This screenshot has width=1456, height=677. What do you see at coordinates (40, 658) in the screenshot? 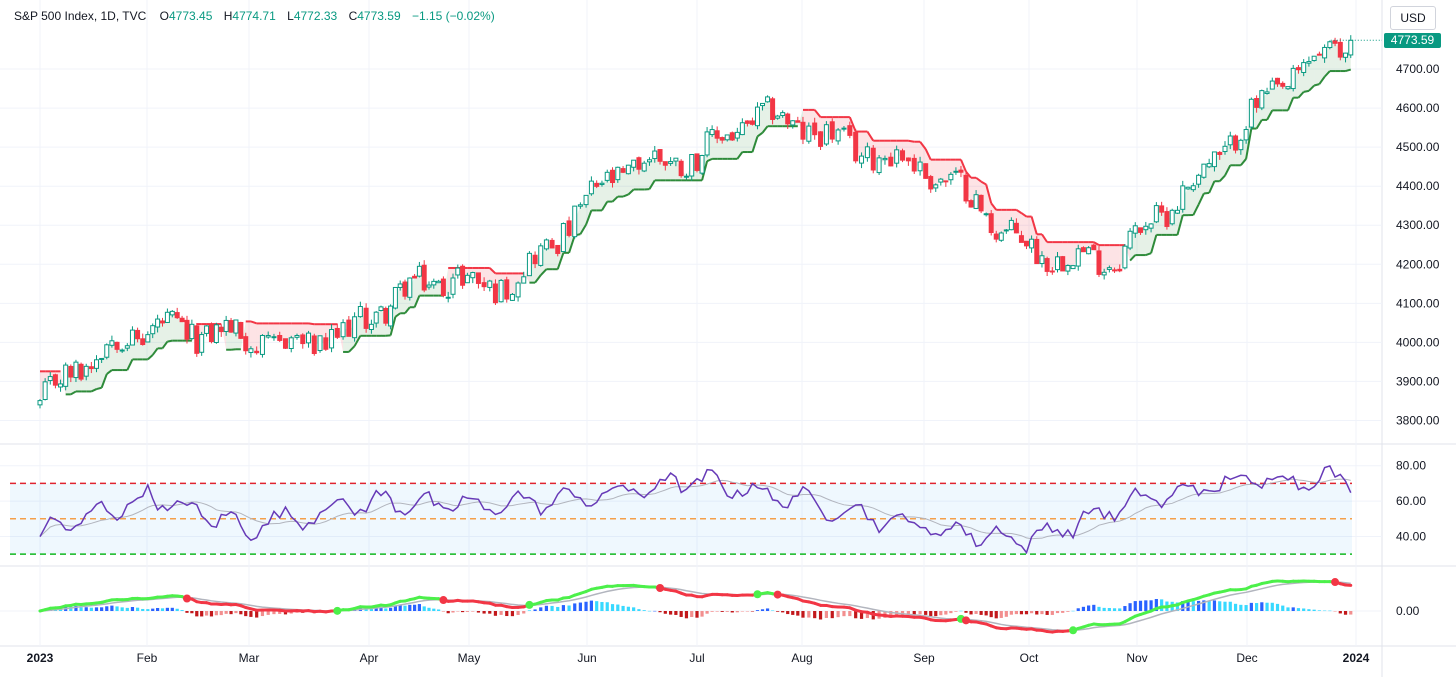
I see `time-tick-label: 2023` at bounding box center [40, 658].